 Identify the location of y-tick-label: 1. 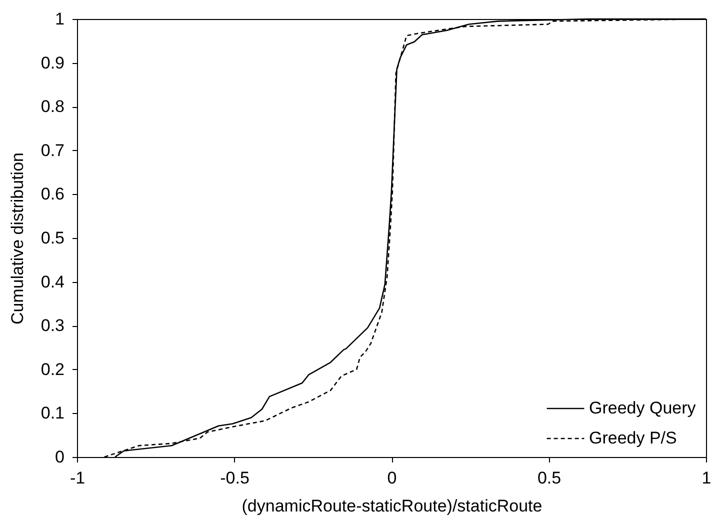
(59, 19).